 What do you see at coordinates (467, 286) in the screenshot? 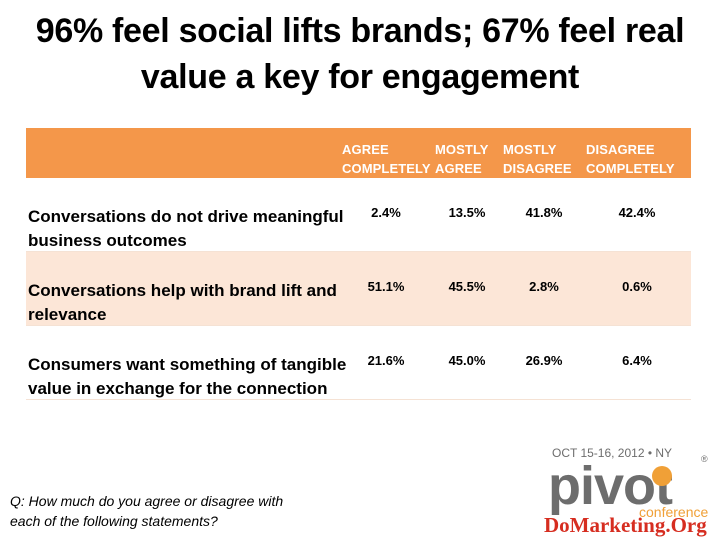
I see `value-cell: 45.5%` at bounding box center [467, 286].